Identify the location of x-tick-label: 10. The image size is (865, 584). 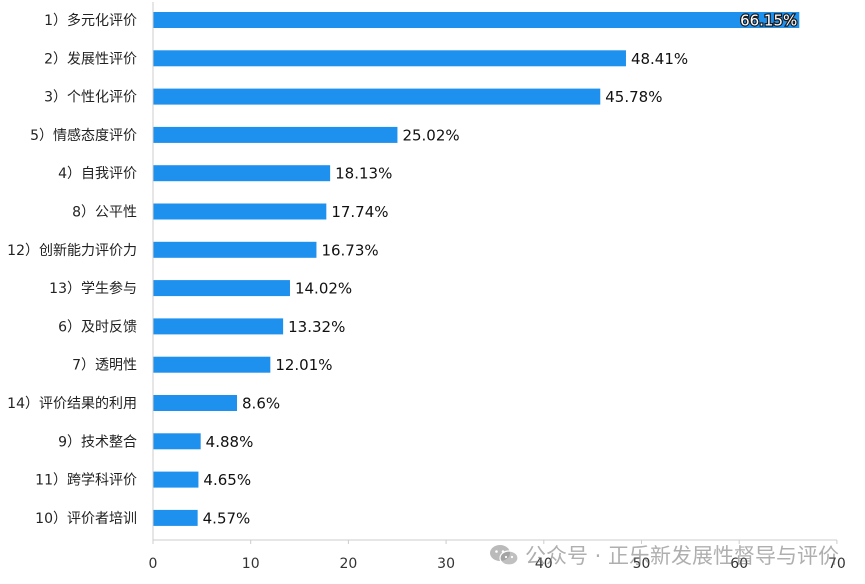
(251, 564).